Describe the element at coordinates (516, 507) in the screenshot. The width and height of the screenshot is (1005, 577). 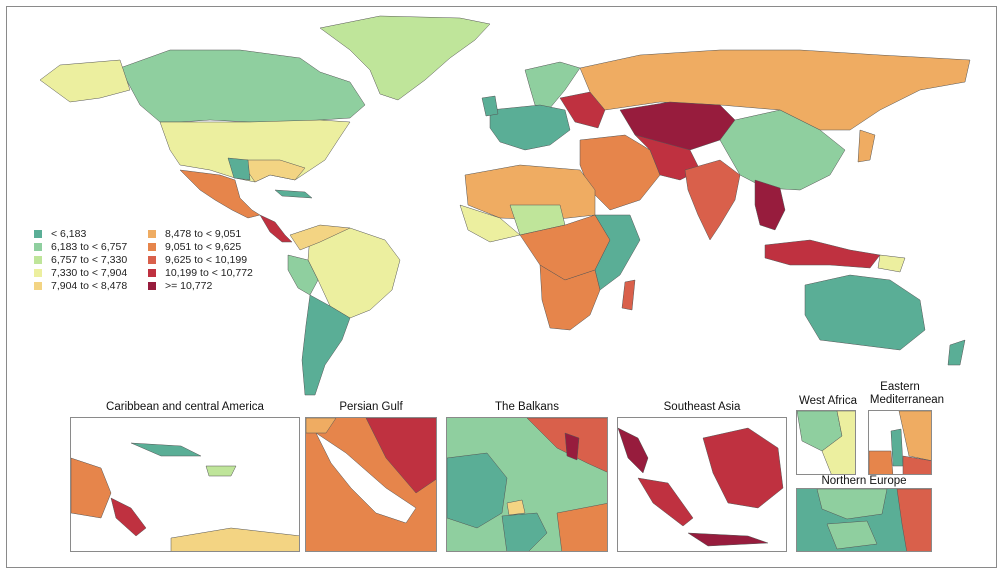
I see `region-north-macedonia-inset` at that location.